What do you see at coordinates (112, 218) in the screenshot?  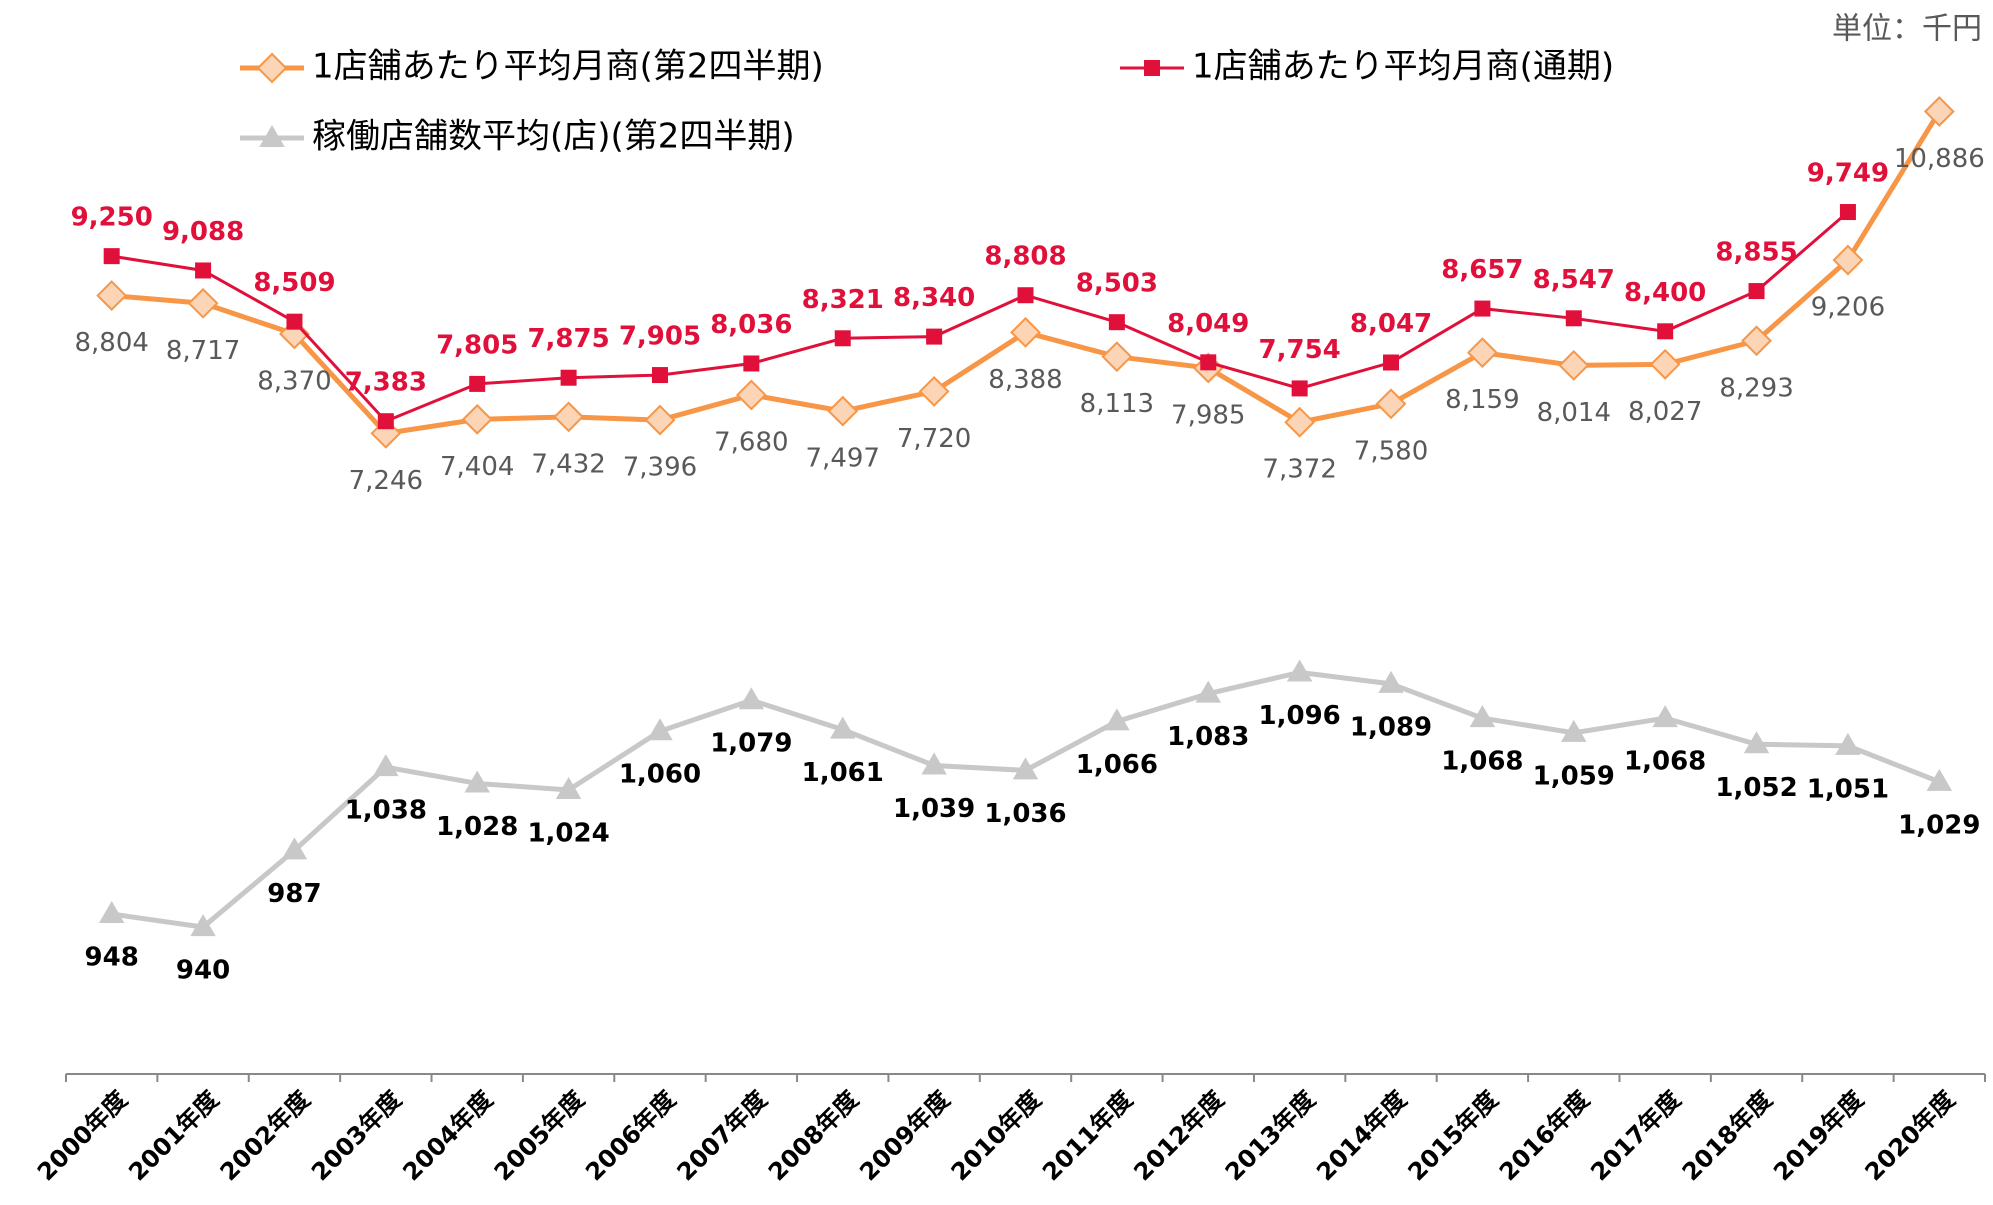 I see `data-label: 9,250` at bounding box center [112, 218].